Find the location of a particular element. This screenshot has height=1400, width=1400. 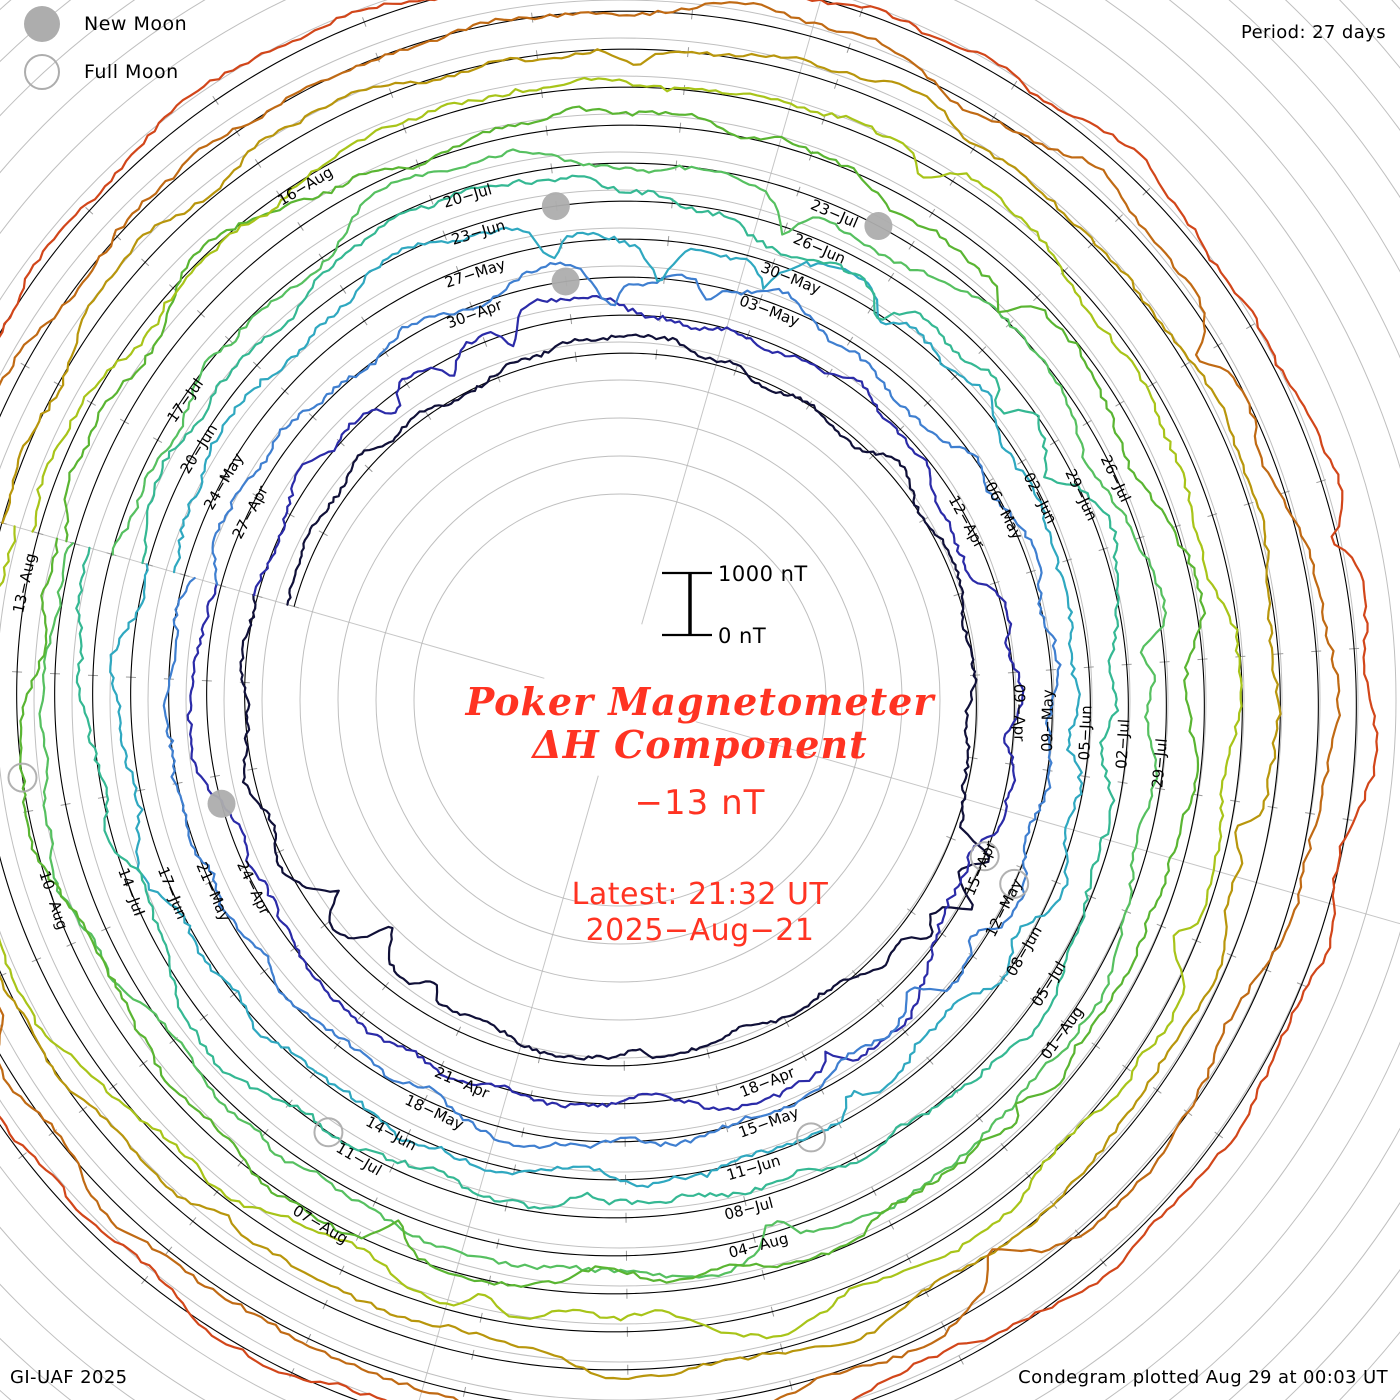

date-label: 27−May is located at coordinates (475, 273).